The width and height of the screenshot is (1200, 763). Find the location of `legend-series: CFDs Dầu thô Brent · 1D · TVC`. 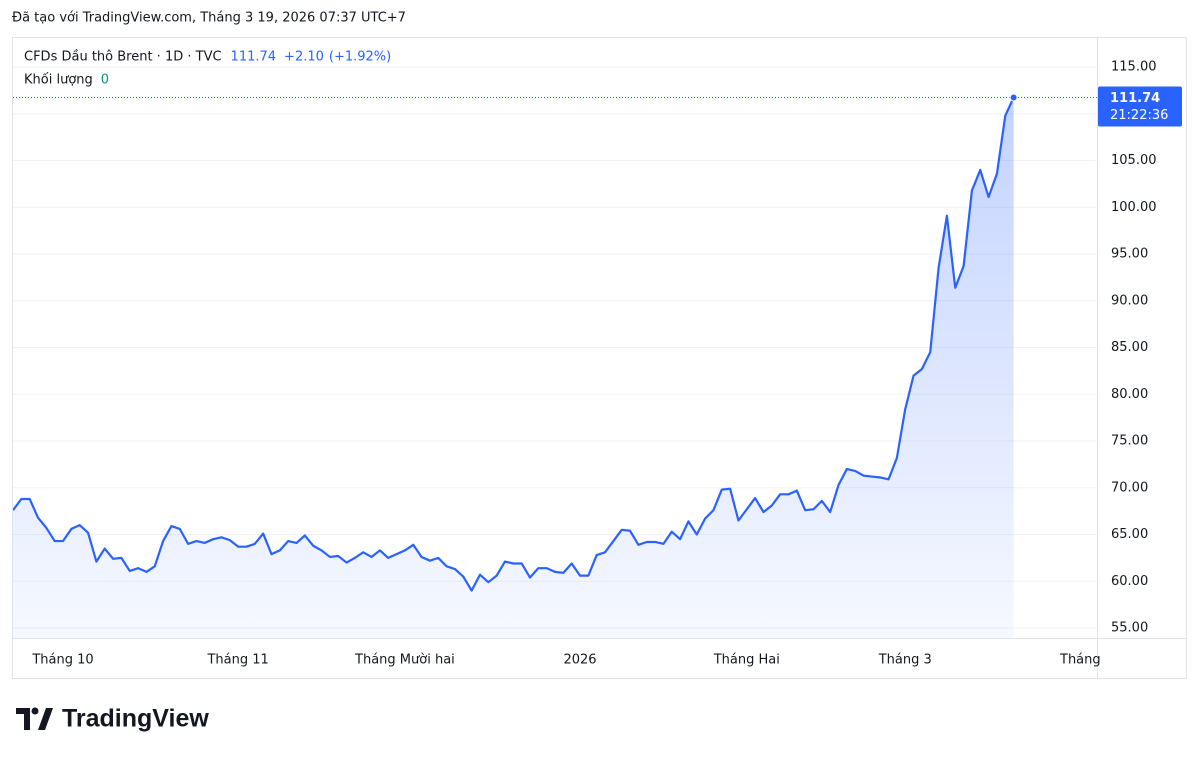

legend-series: CFDs Dầu thô Brent · 1D · TVC is located at coordinates (123, 57).